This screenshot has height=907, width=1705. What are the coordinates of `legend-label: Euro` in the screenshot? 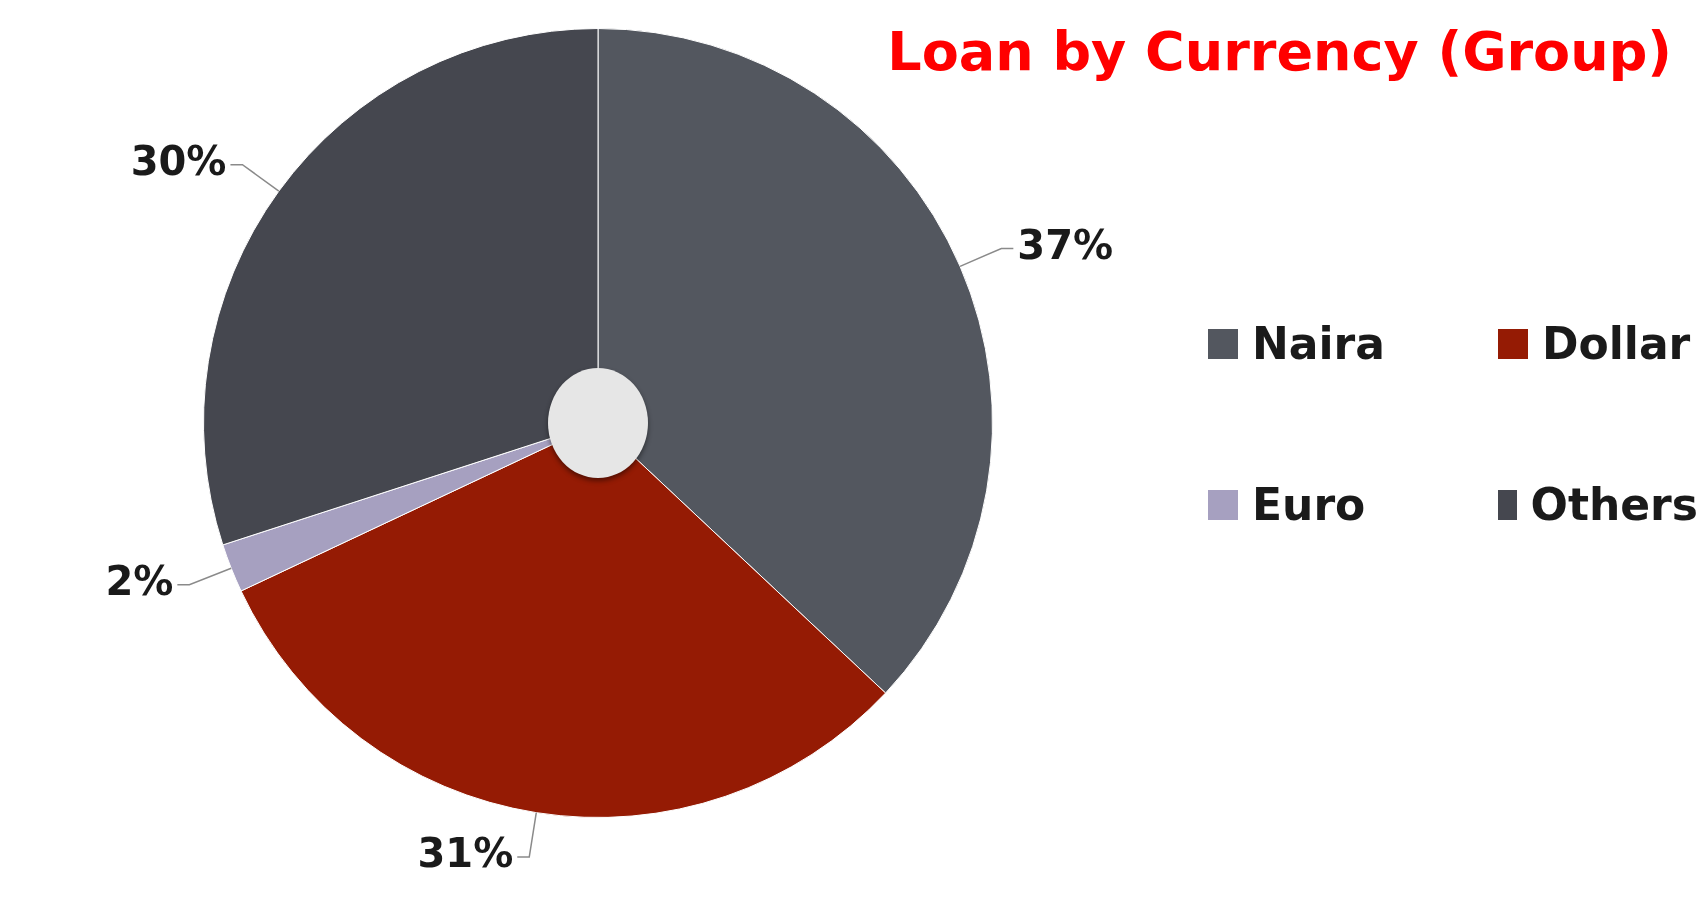 It's located at (1309, 504).